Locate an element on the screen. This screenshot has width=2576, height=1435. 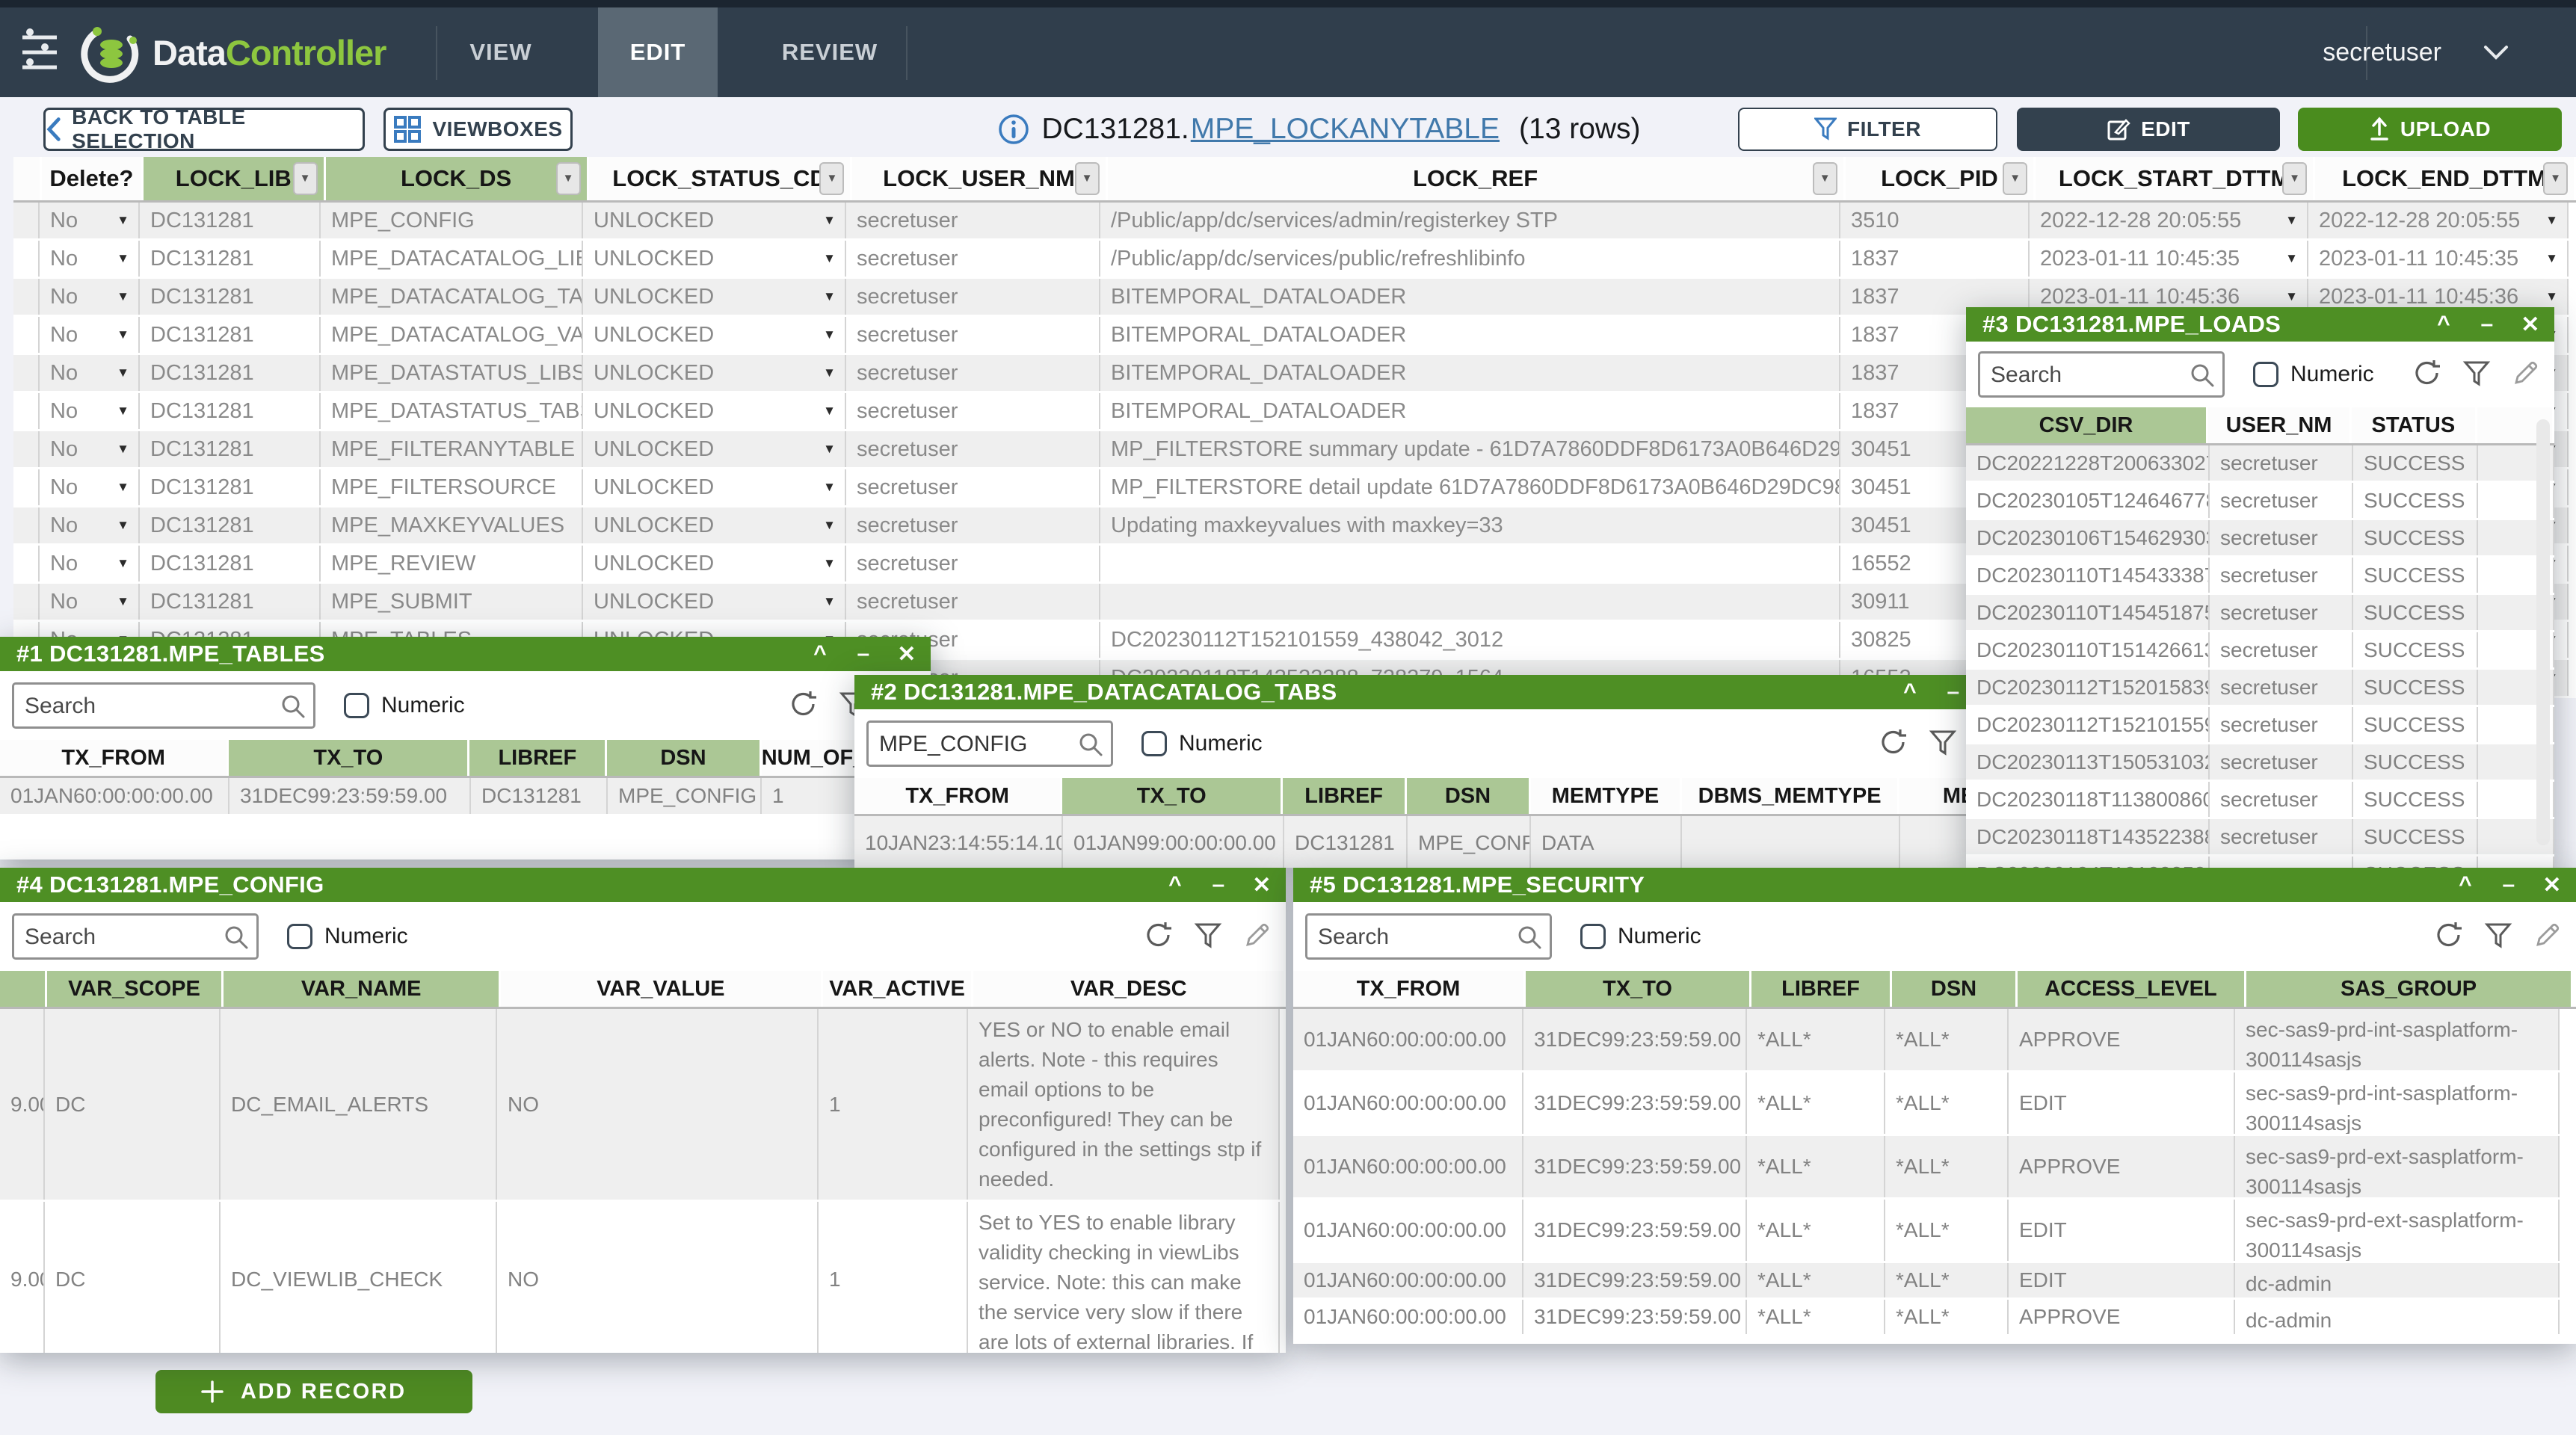
viewbox-titlebar: #1 DC131281.MPE_TABLES ^ – ✕ is located at coordinates (465, 654).